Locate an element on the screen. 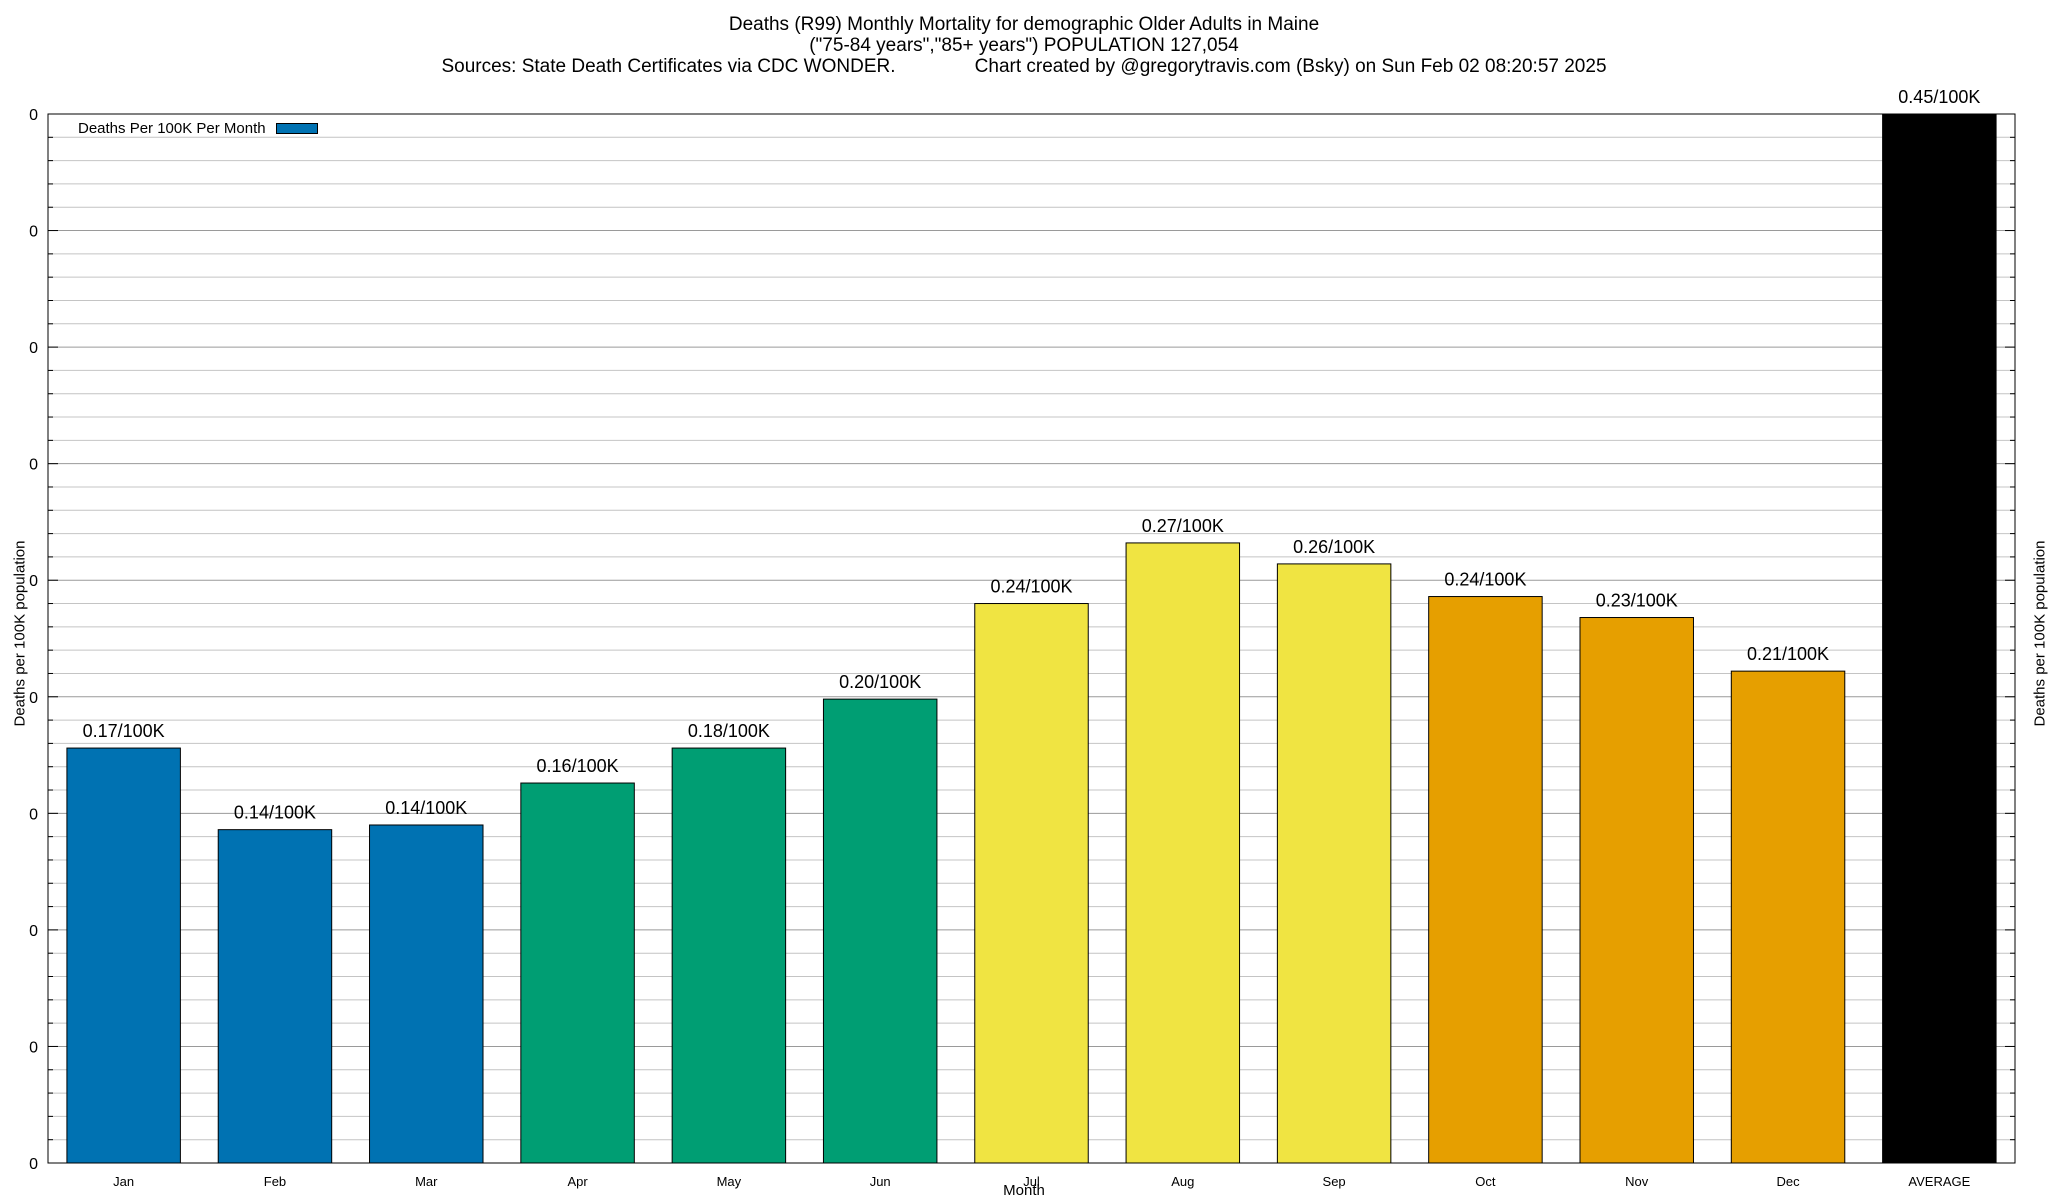 The width and height of the screenshot is (2048, 1200). bar-average is located at coordinates (1939, 638).